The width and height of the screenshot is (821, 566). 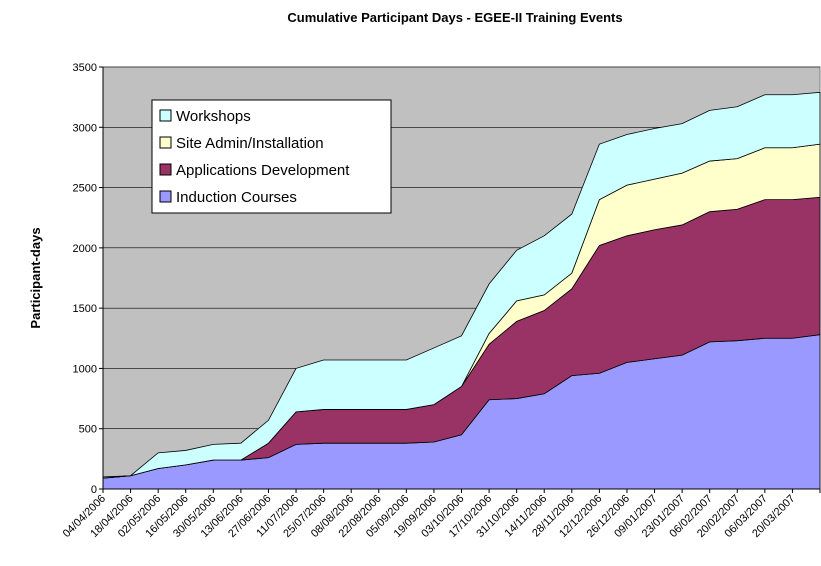 I want to click on legend-label: Workshops, so click(x=213, y=116).